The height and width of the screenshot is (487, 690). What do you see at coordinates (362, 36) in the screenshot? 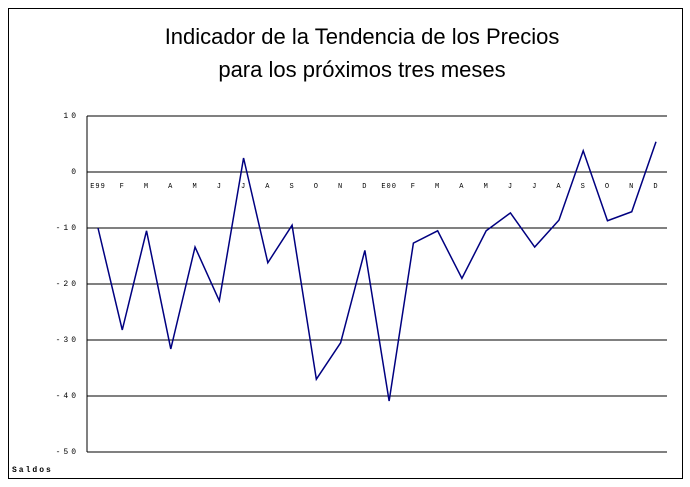
I see `chart-title: Indicador de la Tendencia de los Precios` at bounding box center [362, 36].